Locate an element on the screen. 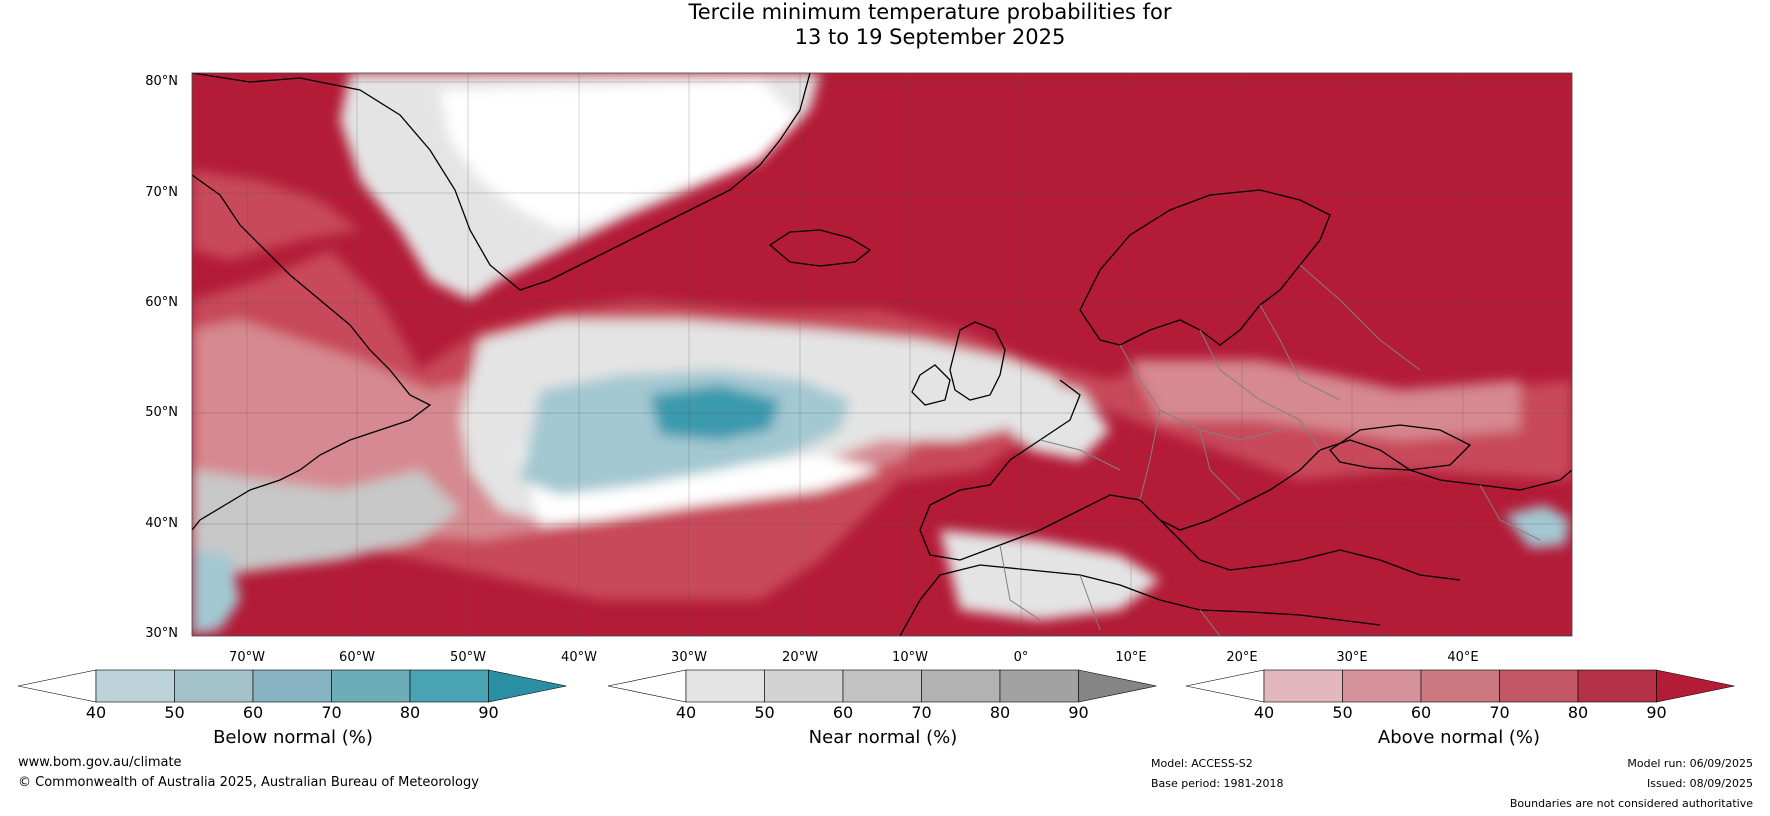  greenland-coastline is located at coordinates (501, 182).